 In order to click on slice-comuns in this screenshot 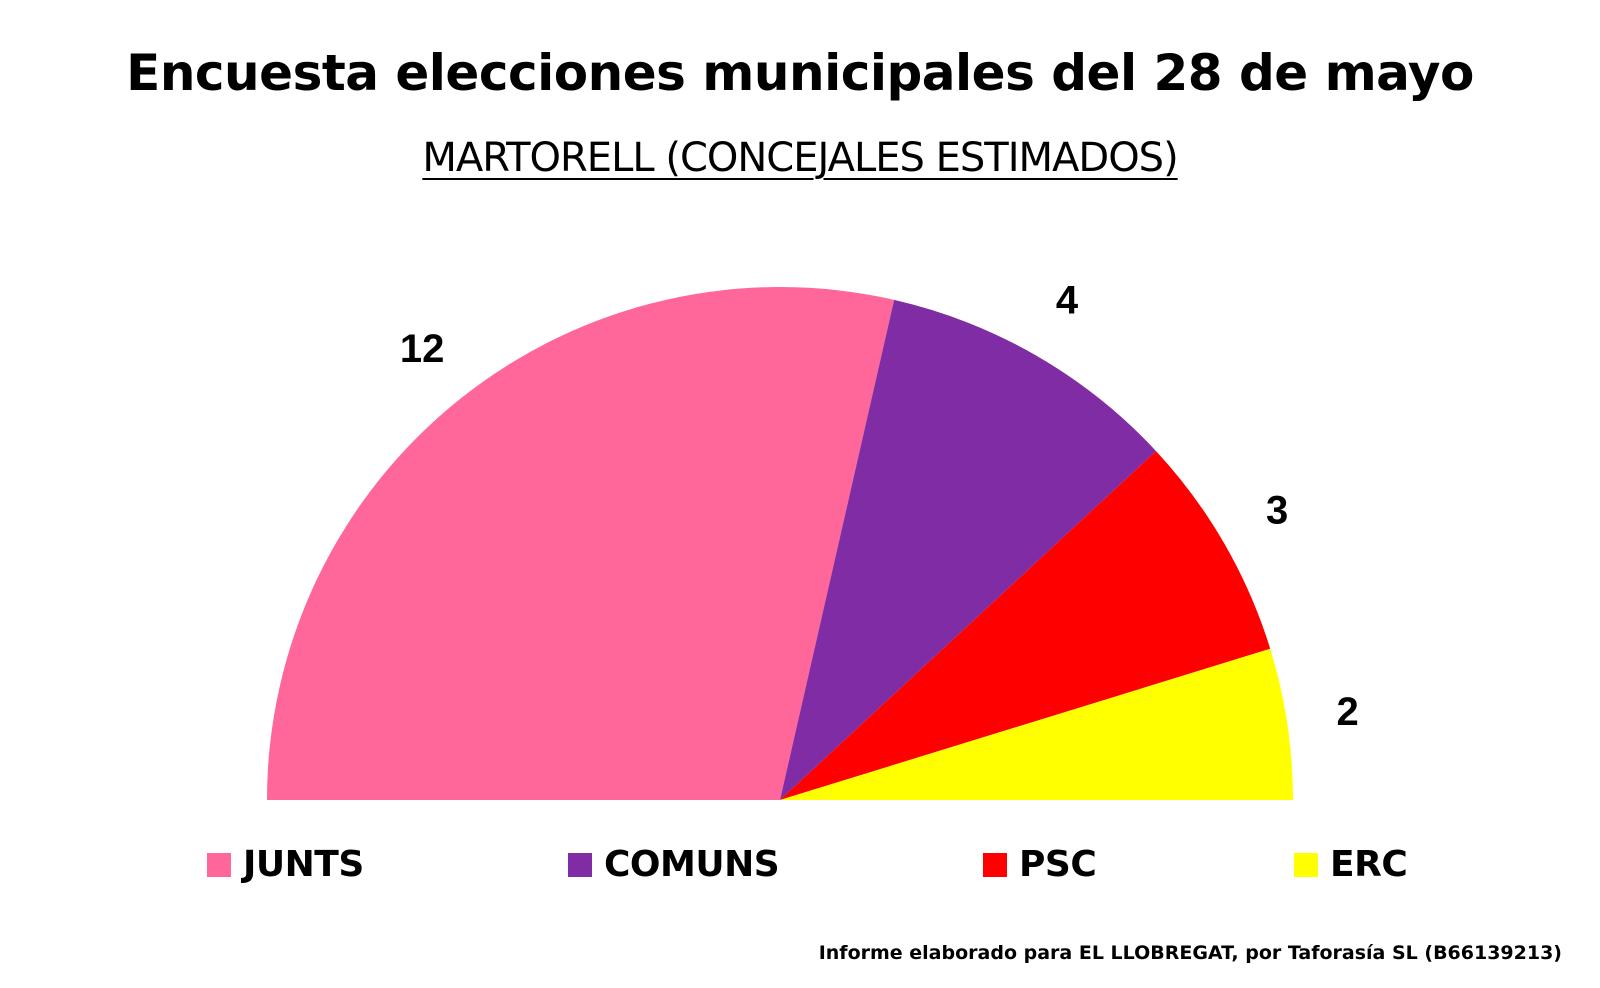, I will do `click(968, 549)`.